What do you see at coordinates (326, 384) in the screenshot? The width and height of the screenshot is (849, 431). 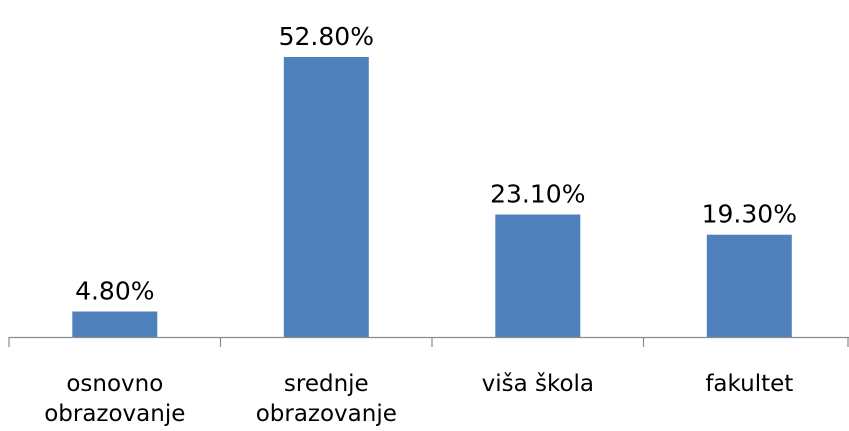 I see `category-label-2-line-1: srednje` at bounding box center [326, 384].